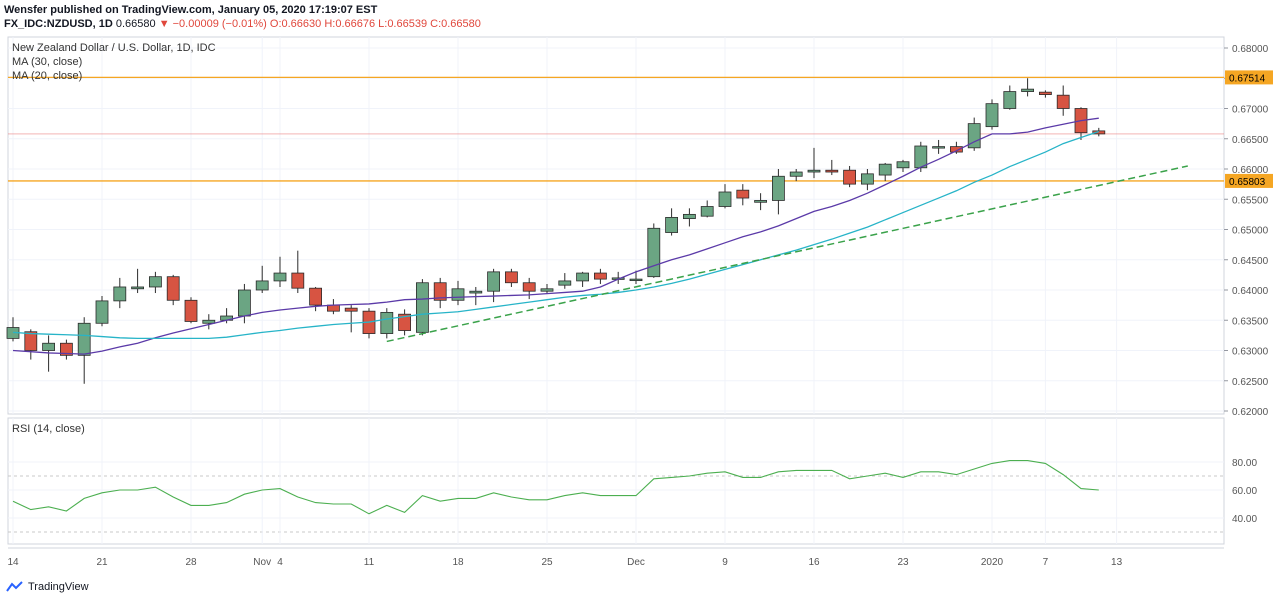 This screenshot has width=1280, height=603. What do you see at coordinates (47, 76) in the screenshot?
I see `ma20-legend: MA (20, close)` at bounding box center [47, 76].